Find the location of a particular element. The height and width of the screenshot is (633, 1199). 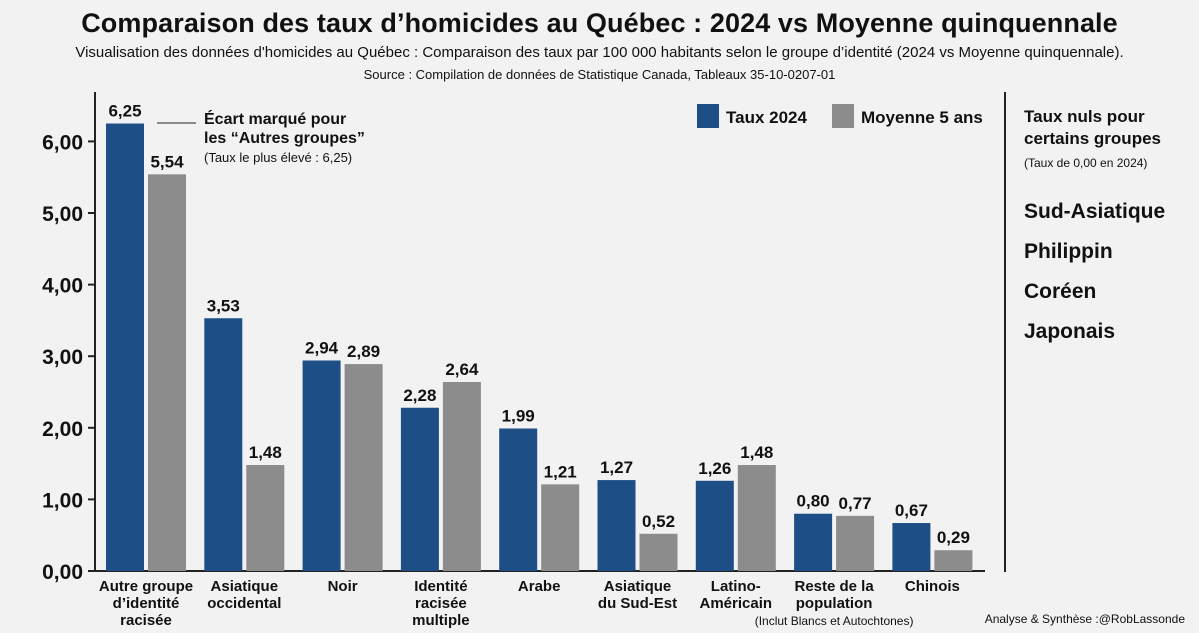

legend-swatch-2024 is located at coordinates (708, 116).